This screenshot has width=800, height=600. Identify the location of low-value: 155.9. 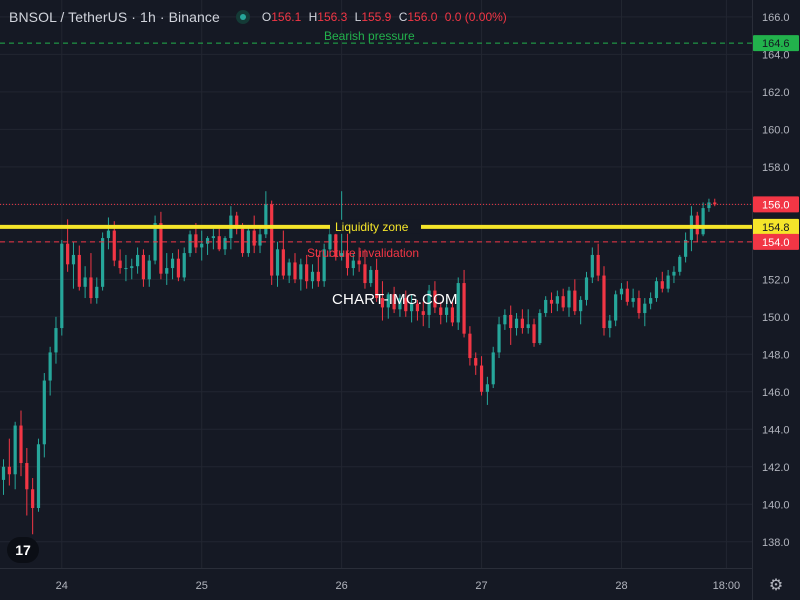
(376, 17).